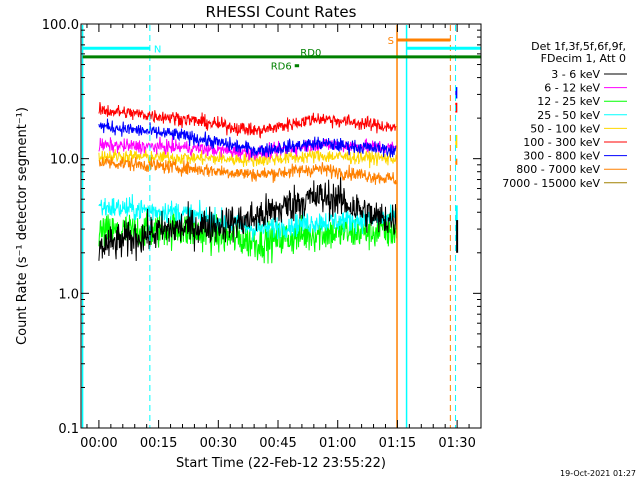  Describe the element at coordinates (157, 49) in the screenshot. I see `flag-label: N` at that location.